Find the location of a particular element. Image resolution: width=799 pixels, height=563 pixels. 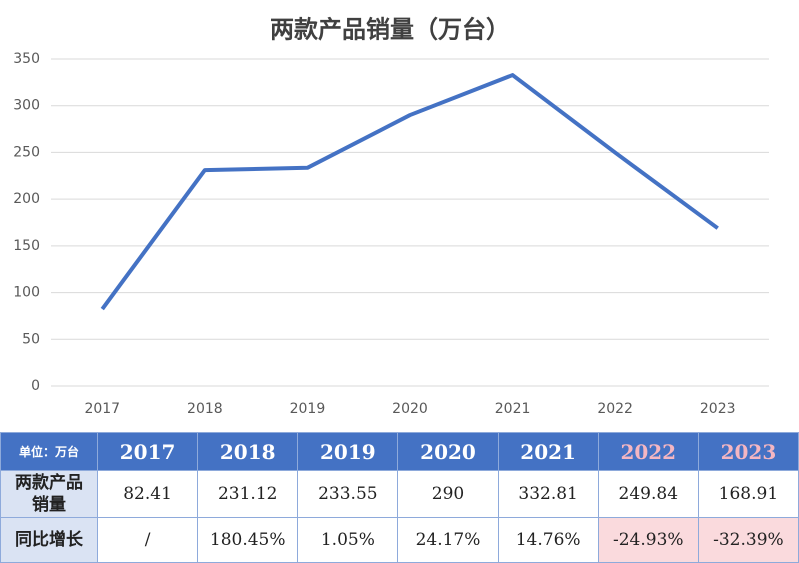

table-cell: 2018 is located at coordinates (248, 451).